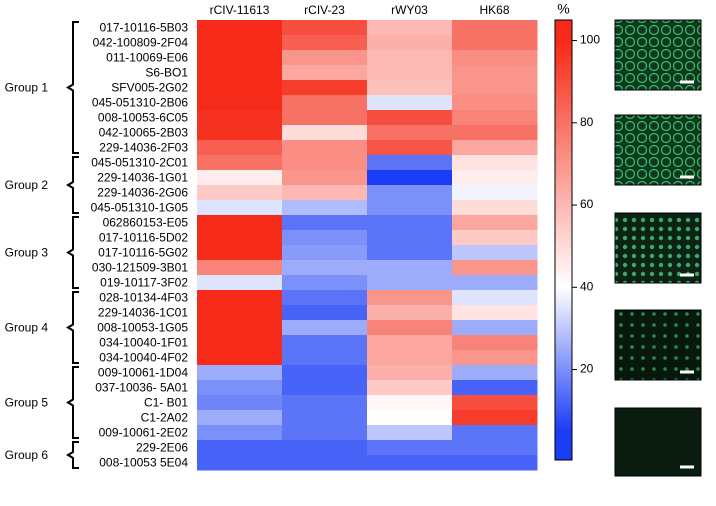  Describe the element at coordinates (166, 403) in the screenshot. I see `row-label: C1- B01` at that location.